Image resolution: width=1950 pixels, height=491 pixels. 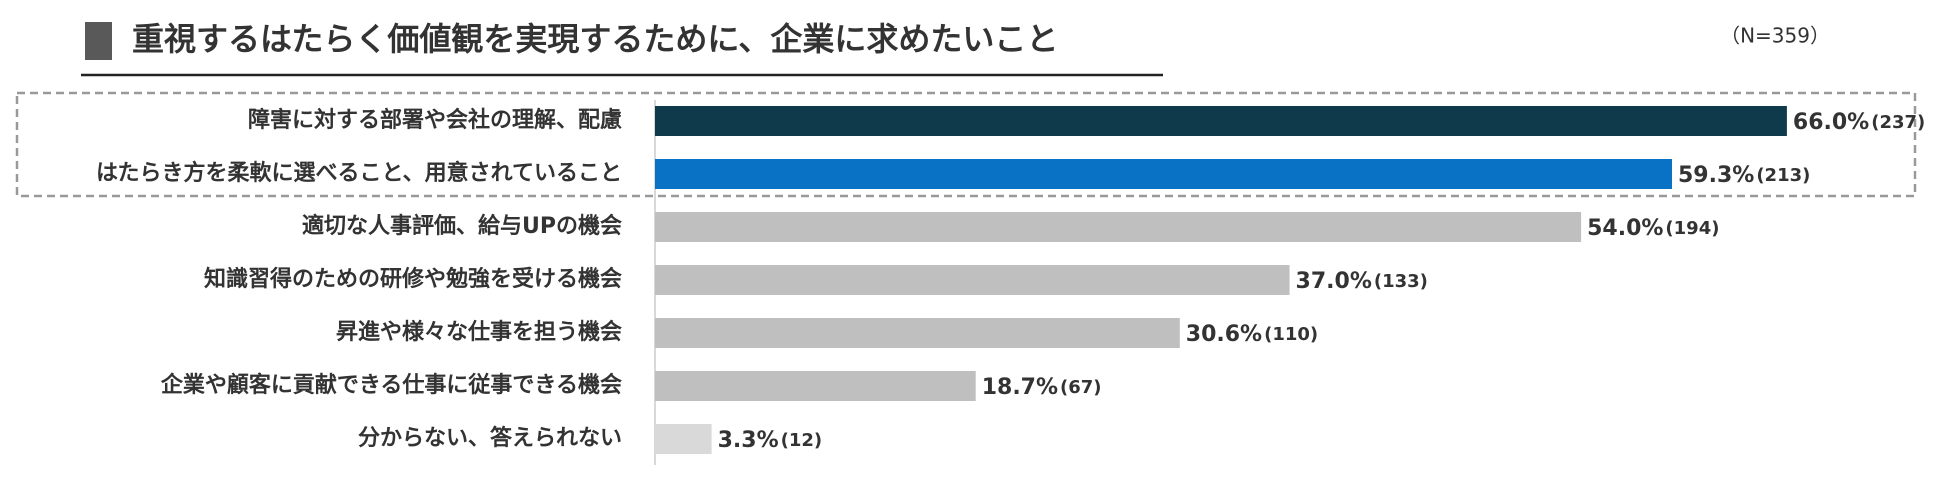 I want to click on category-label: 障害に対する部署や会社の理解、配慮, so click(x=435, y=120).